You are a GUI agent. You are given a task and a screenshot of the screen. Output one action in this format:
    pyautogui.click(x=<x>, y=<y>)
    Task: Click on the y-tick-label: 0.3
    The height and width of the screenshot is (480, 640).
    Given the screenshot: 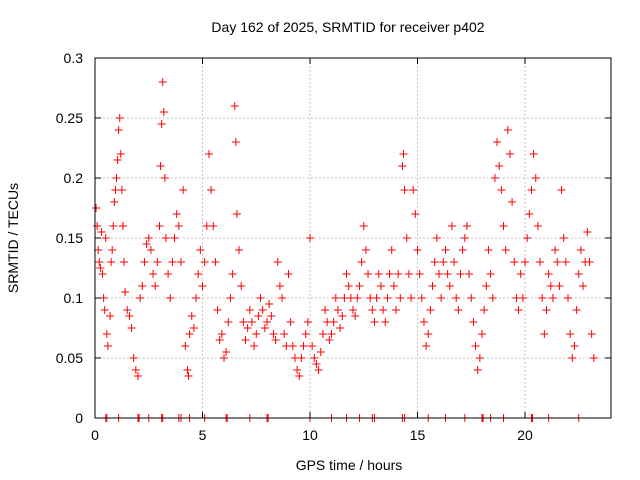 What is the action you would take?
    pyautogui.click(x=74, y=58)
    